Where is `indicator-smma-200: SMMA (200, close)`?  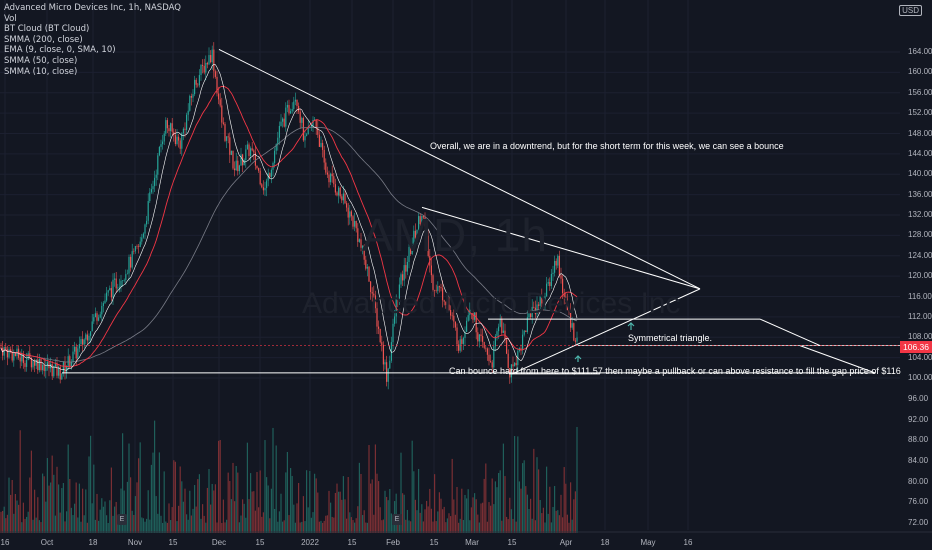
indicator-smma-200: SMMA (200, close) is located at coordinates (43, 39).